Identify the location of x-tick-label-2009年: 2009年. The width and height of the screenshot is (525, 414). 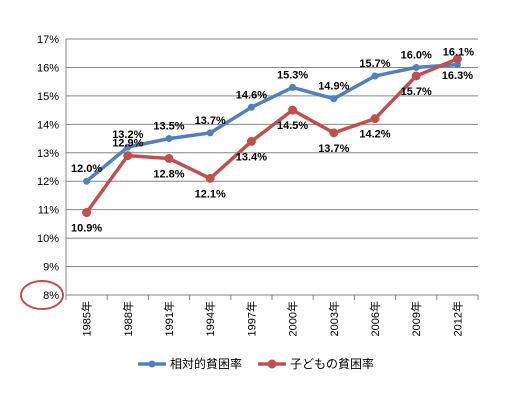
(416, 318).